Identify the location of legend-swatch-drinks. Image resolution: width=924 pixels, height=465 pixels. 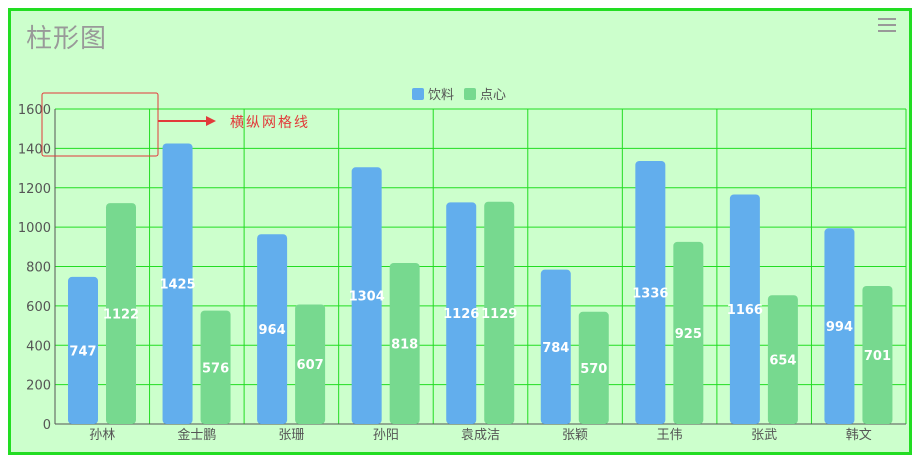
(418, 93).